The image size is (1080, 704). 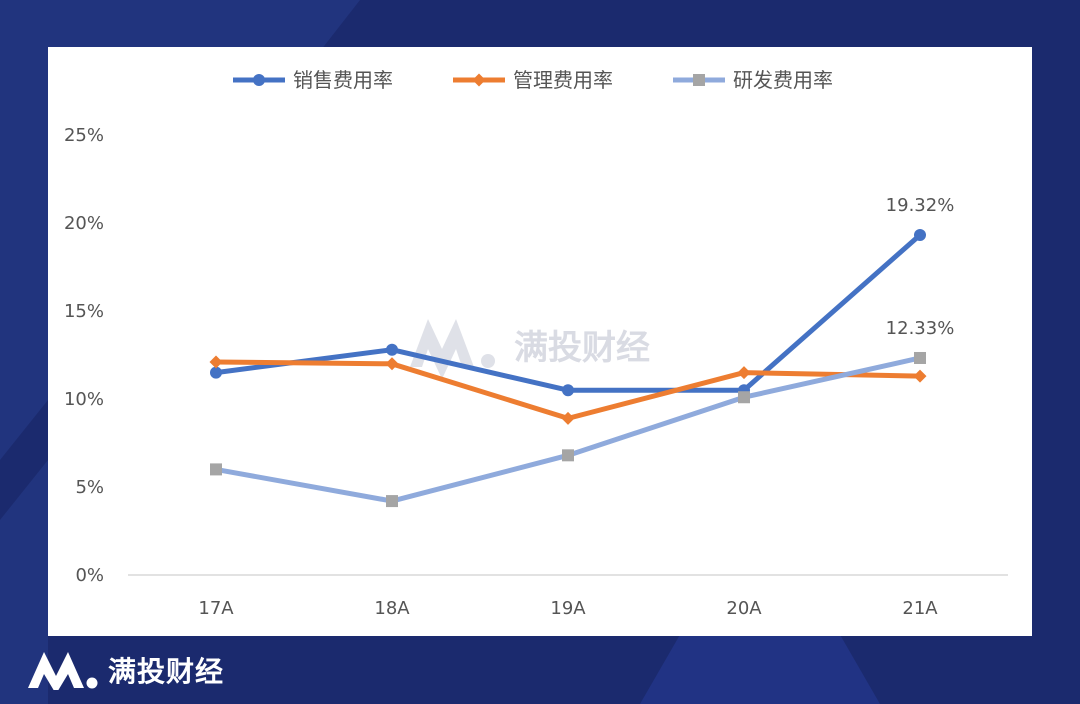 I want to click on x-axis-ticks: 17A 18A 19A 20A 21A, so click(x=568, y=608).